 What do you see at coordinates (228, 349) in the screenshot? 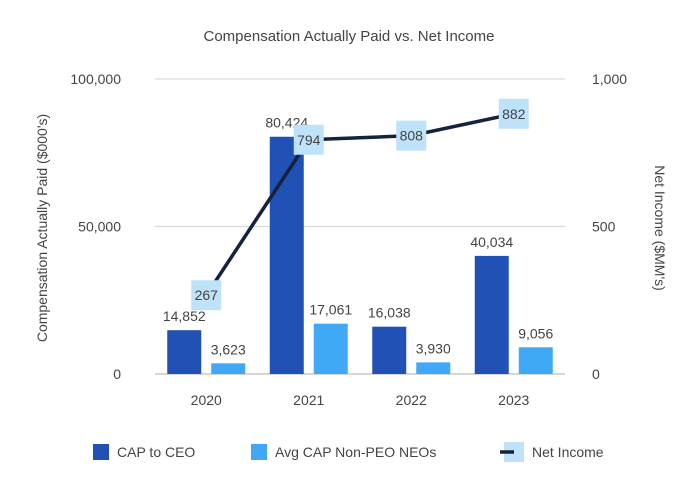
I see `bar-value-label: 3,623` at bounding box center [228, 349].